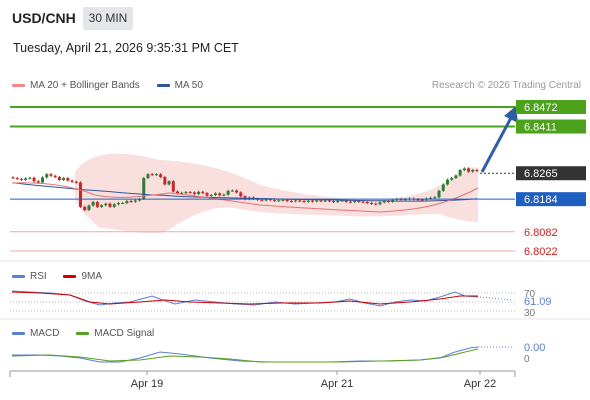 The height and width of the screenshot is (400, 590). Describe the element at coordinates (534, 348) in the screenshot. I see `macd-value: 0.00` at that location.